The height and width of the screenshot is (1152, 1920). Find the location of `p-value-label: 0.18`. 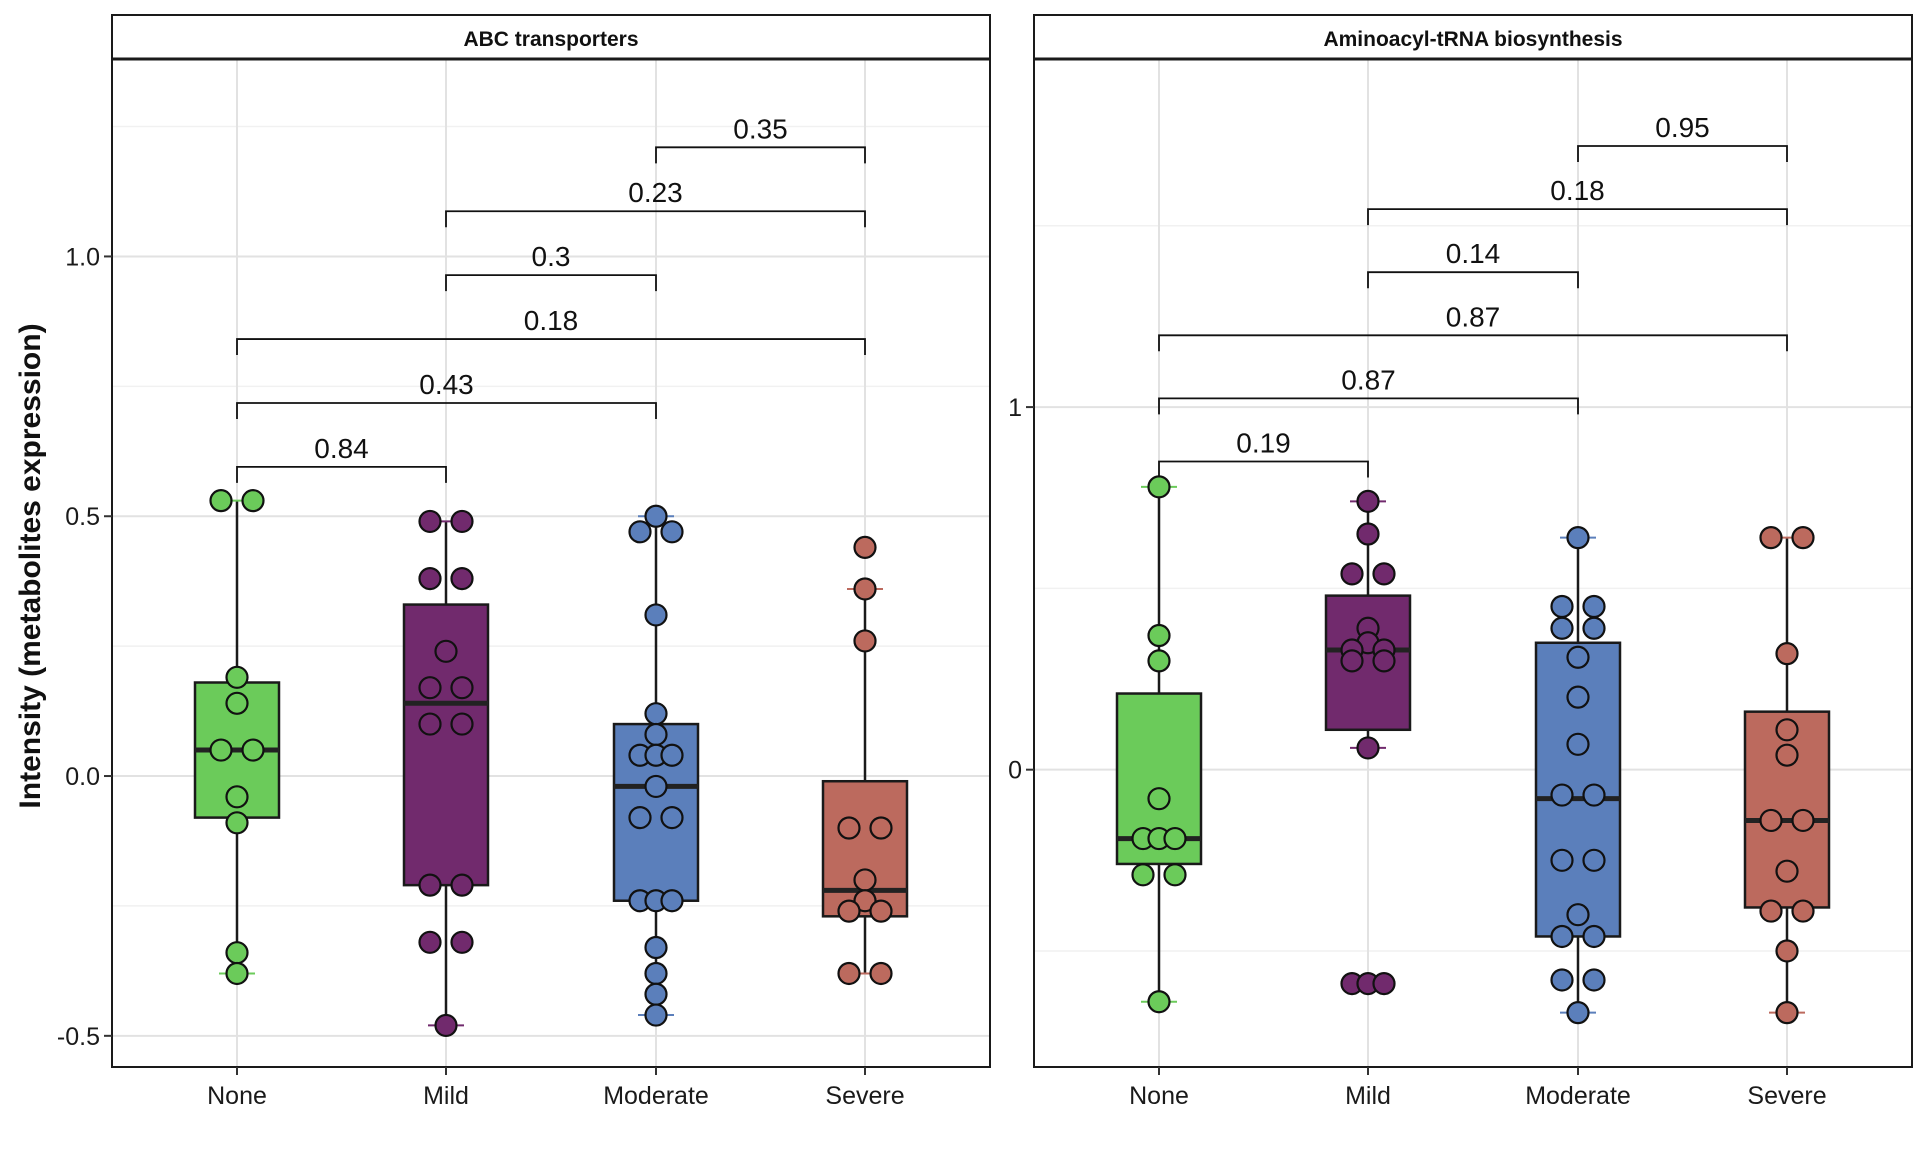

p-value-label: 0.18 is located at coordinates (551, 320).